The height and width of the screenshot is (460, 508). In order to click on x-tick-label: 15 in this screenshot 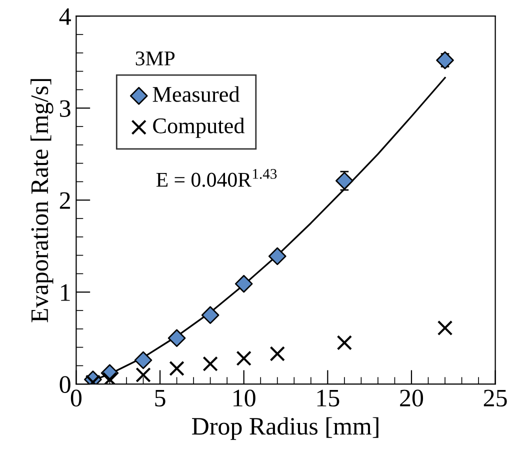, I will do `click(328, 398)`.